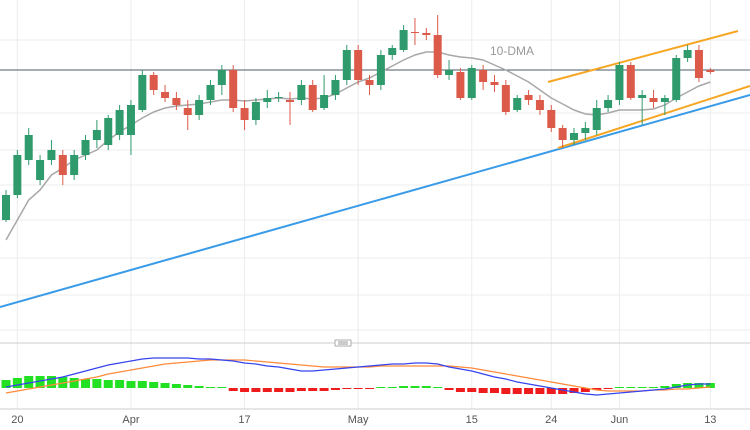  Describe the element at coordinates (620, 420) in the screenshot. I see `x-tick-label: Jun` at that location.